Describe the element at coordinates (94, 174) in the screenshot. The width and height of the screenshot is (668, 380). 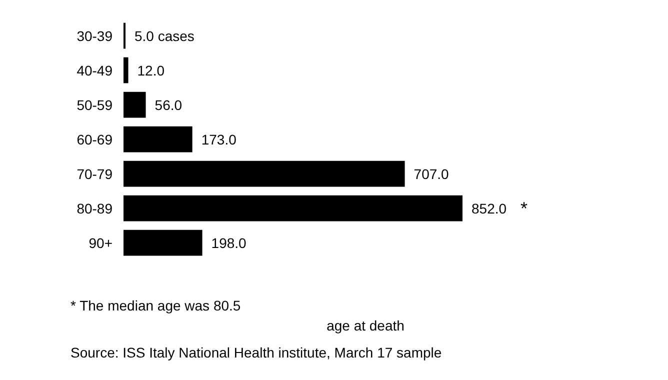
I see `y-tick-label: 70-79` at that location.